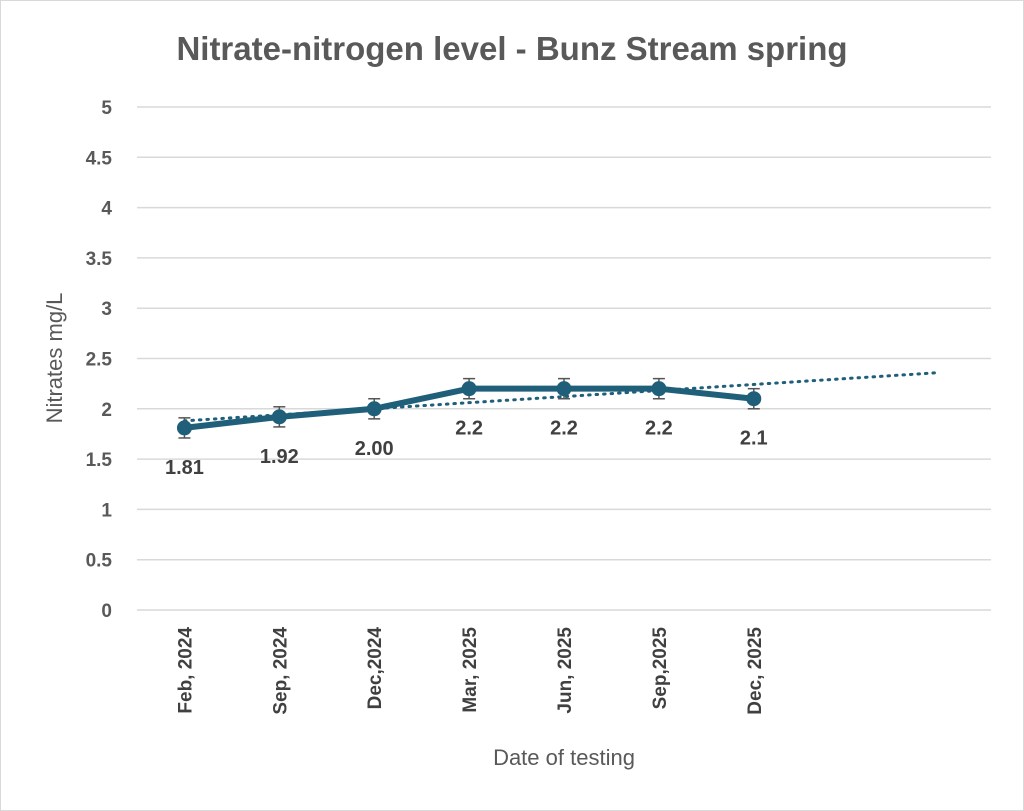  What do you see at coordinates (99, 561) in the screenshot?
I see `y-tick-label: 0.5` at bounding box center [99, 561].